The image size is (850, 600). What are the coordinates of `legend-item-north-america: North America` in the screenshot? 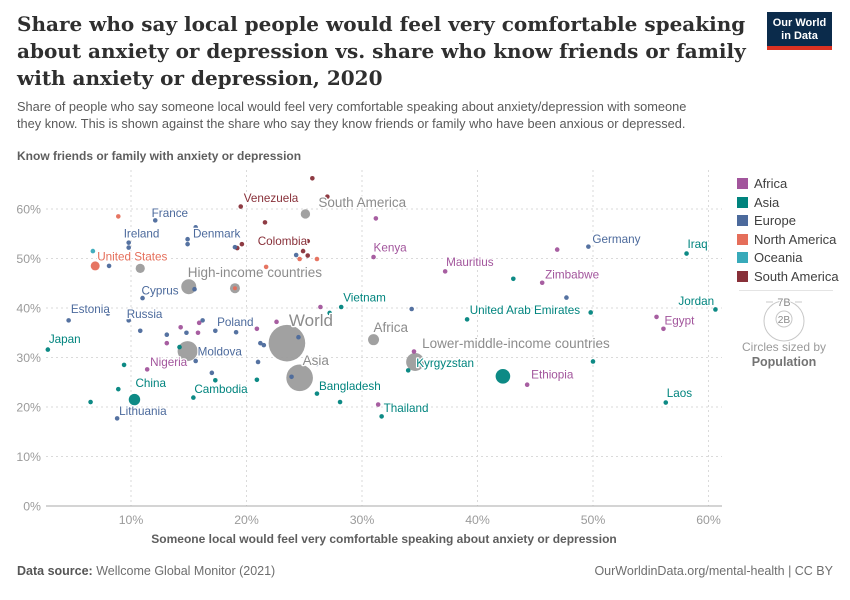 It's located at (788, 239).